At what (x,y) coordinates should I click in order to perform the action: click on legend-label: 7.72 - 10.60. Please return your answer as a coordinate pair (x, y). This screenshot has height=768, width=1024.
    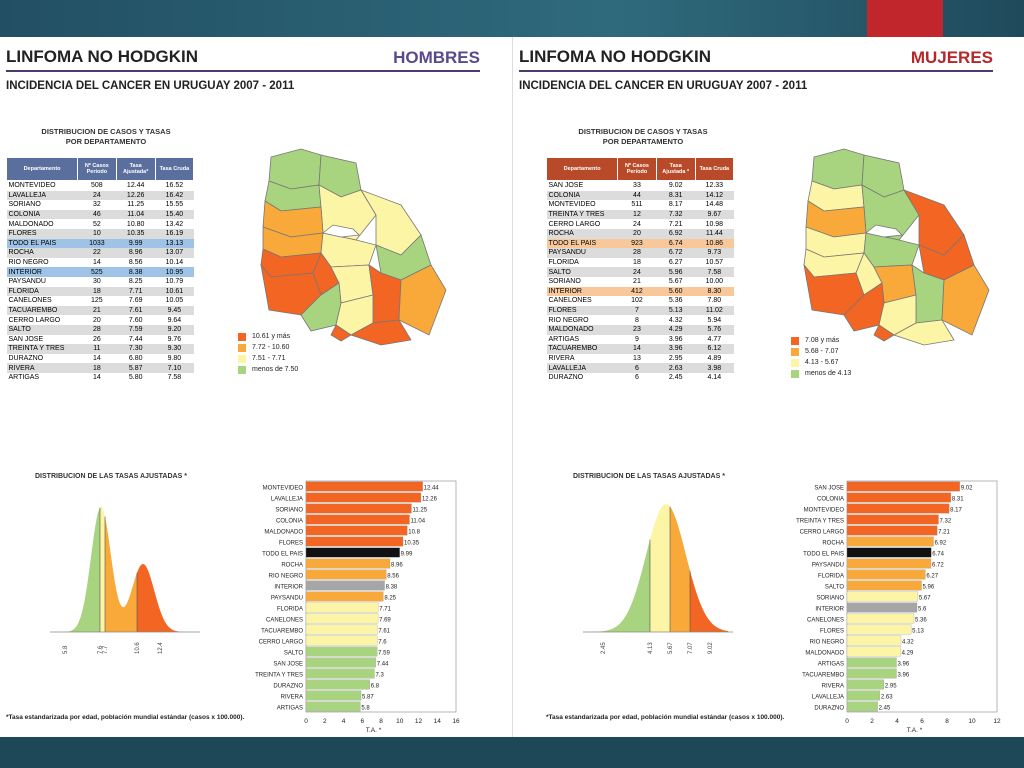
    Looking at the image, I should click on (271, 347).